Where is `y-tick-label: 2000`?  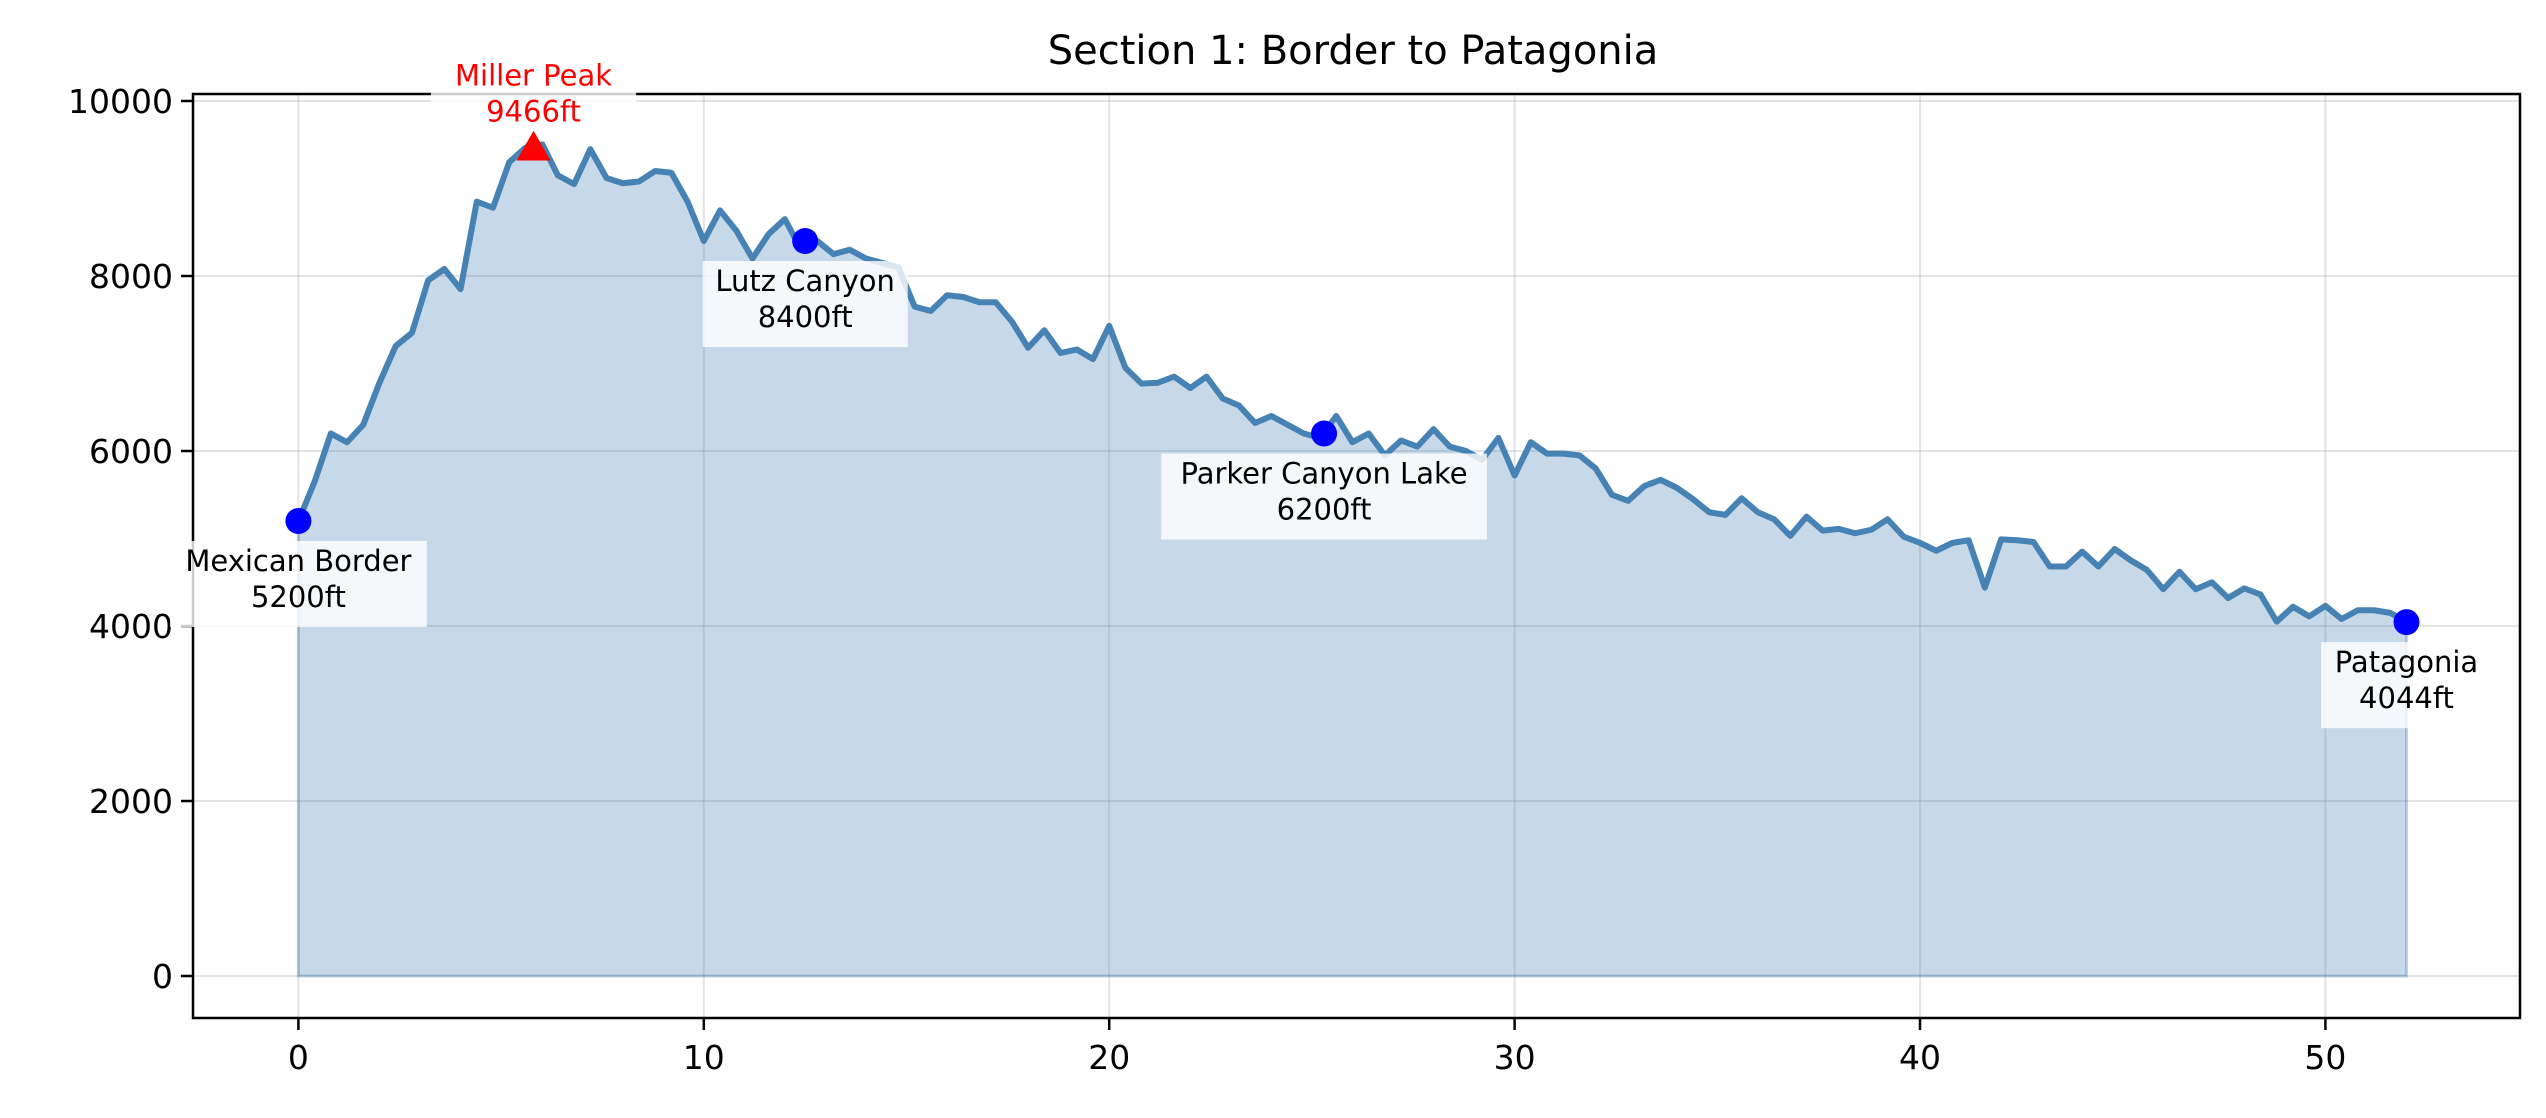 y-tick-label: 2000 is located at coordinates (131, 801).